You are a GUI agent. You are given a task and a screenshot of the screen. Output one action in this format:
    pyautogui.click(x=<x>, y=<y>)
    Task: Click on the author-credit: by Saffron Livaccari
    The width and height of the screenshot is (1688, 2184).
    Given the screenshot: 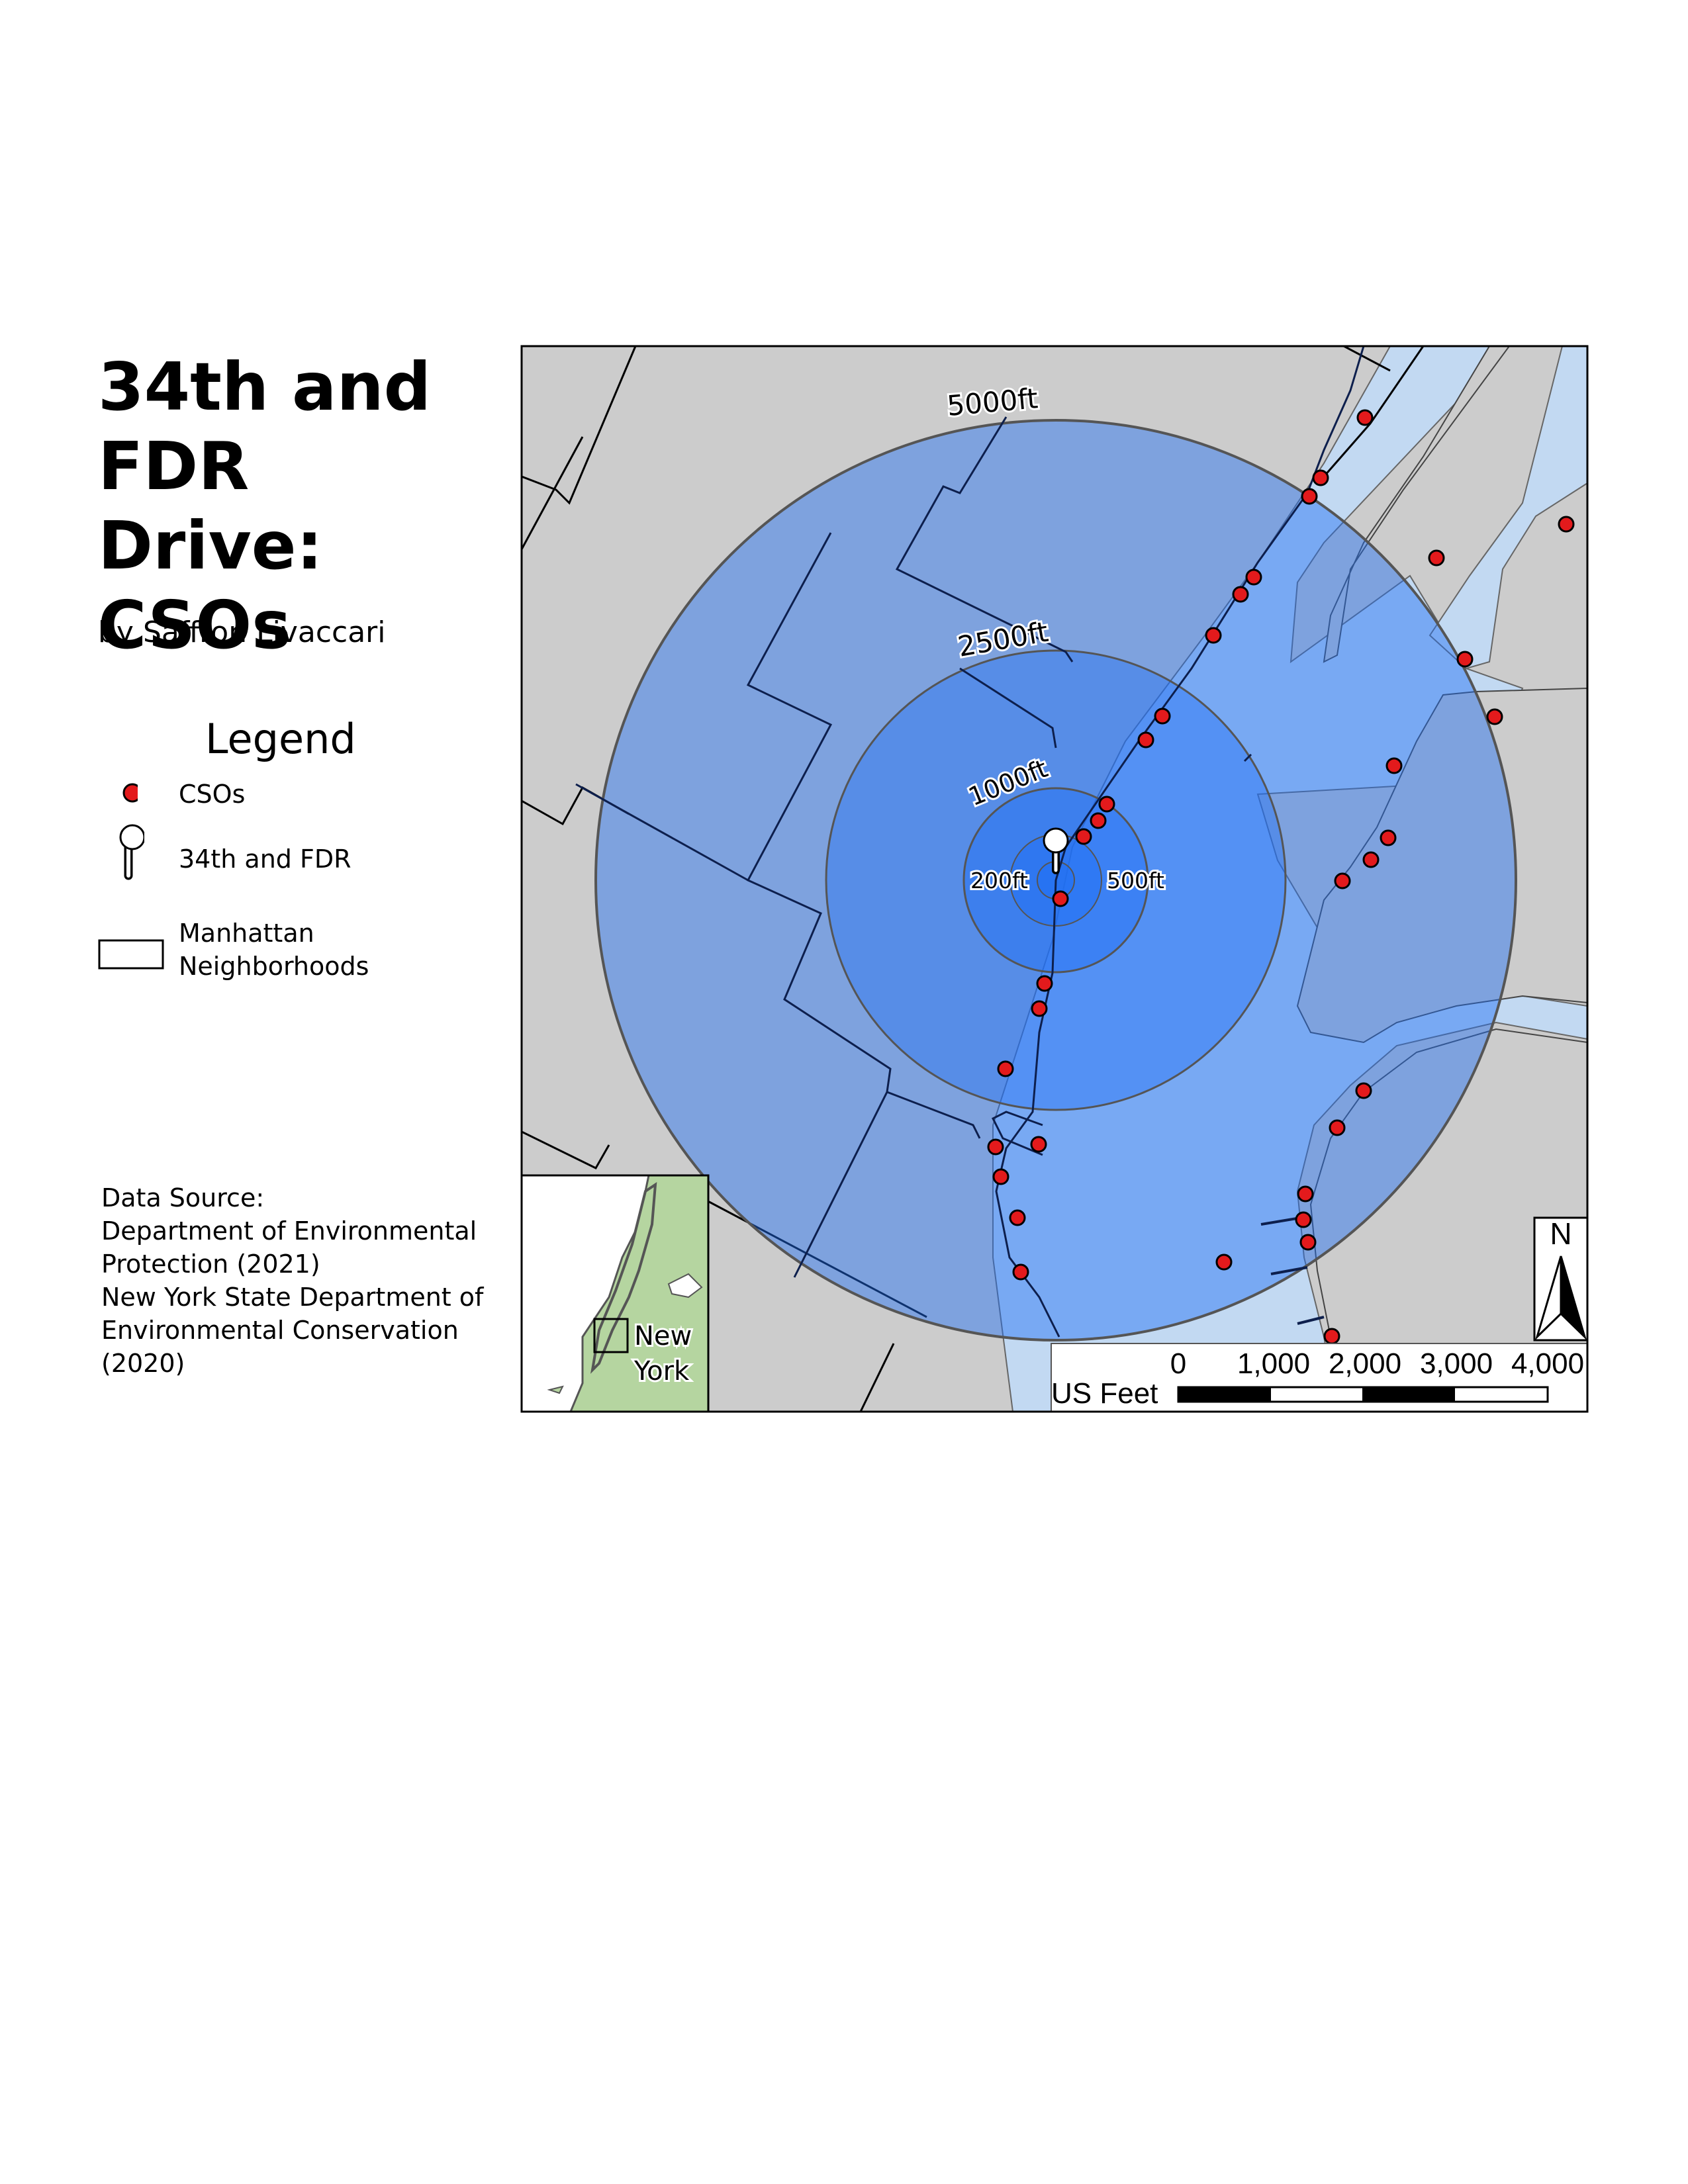 What is the action you would take?
    pyautogui.click(x=242, y=632)
    